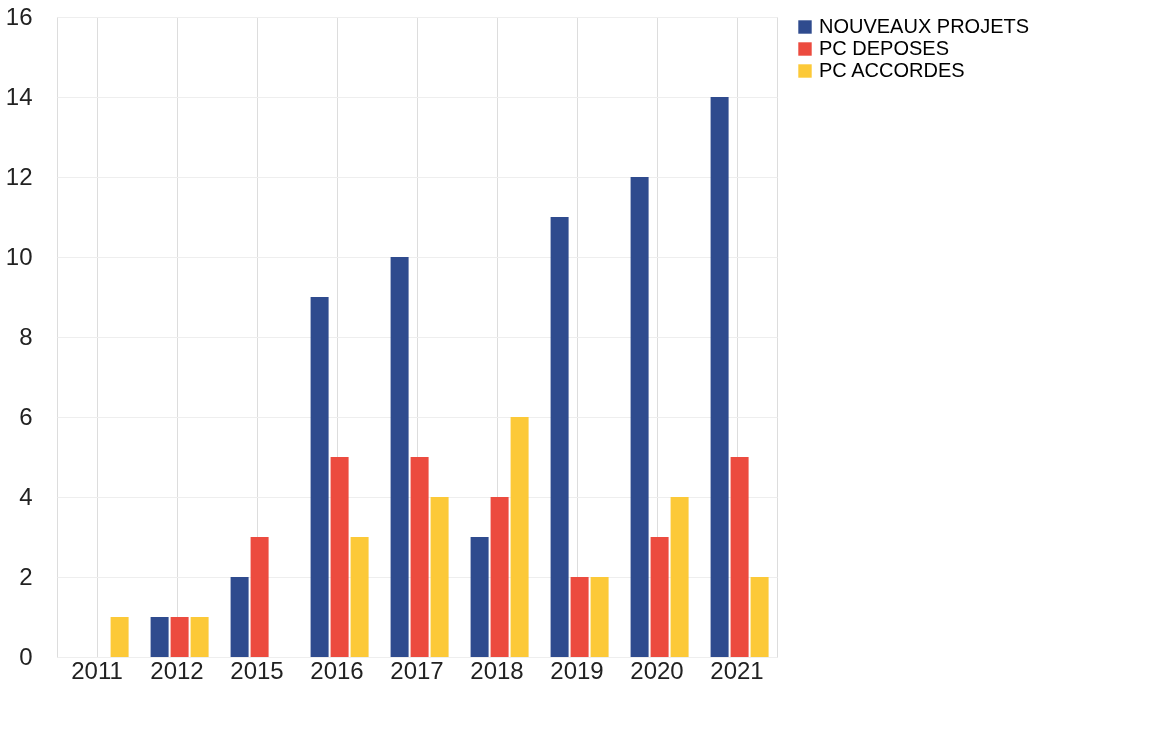 Image resolution: width=1151 pixels, height=742 pixels. Describe the element at coordinates (19, 16) in the screenshot. I see `y-tick-label: 16` at that location.